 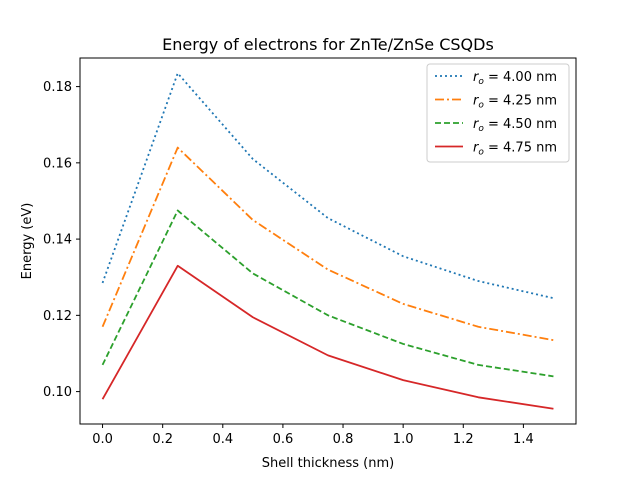 What do you see at coordinates (222, 439) in the screenshot?
I see `x-tick-label: 0.4` at bounding box center [222, 439].